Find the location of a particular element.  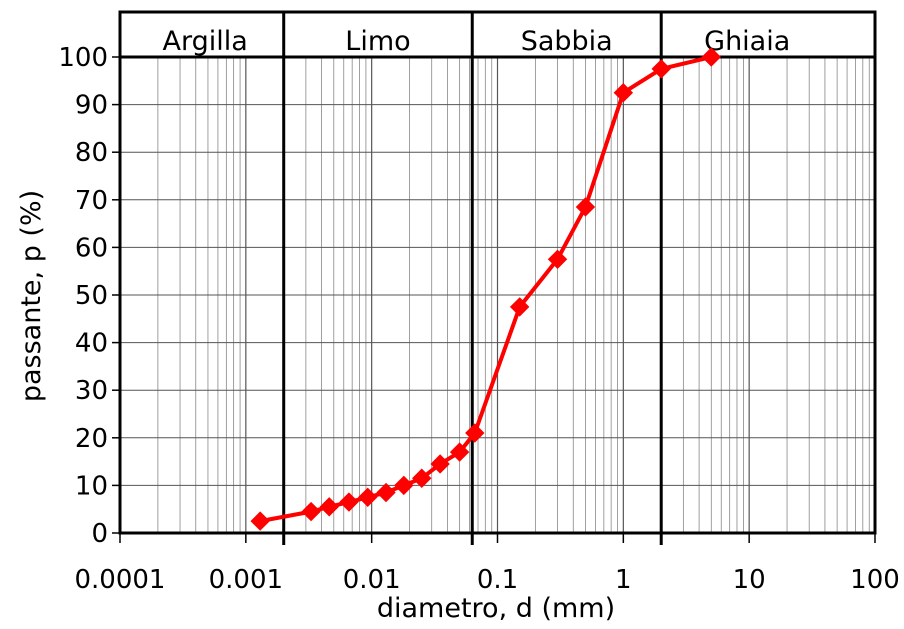

y-tick-label: 30 is located at coordinates (91, 391).